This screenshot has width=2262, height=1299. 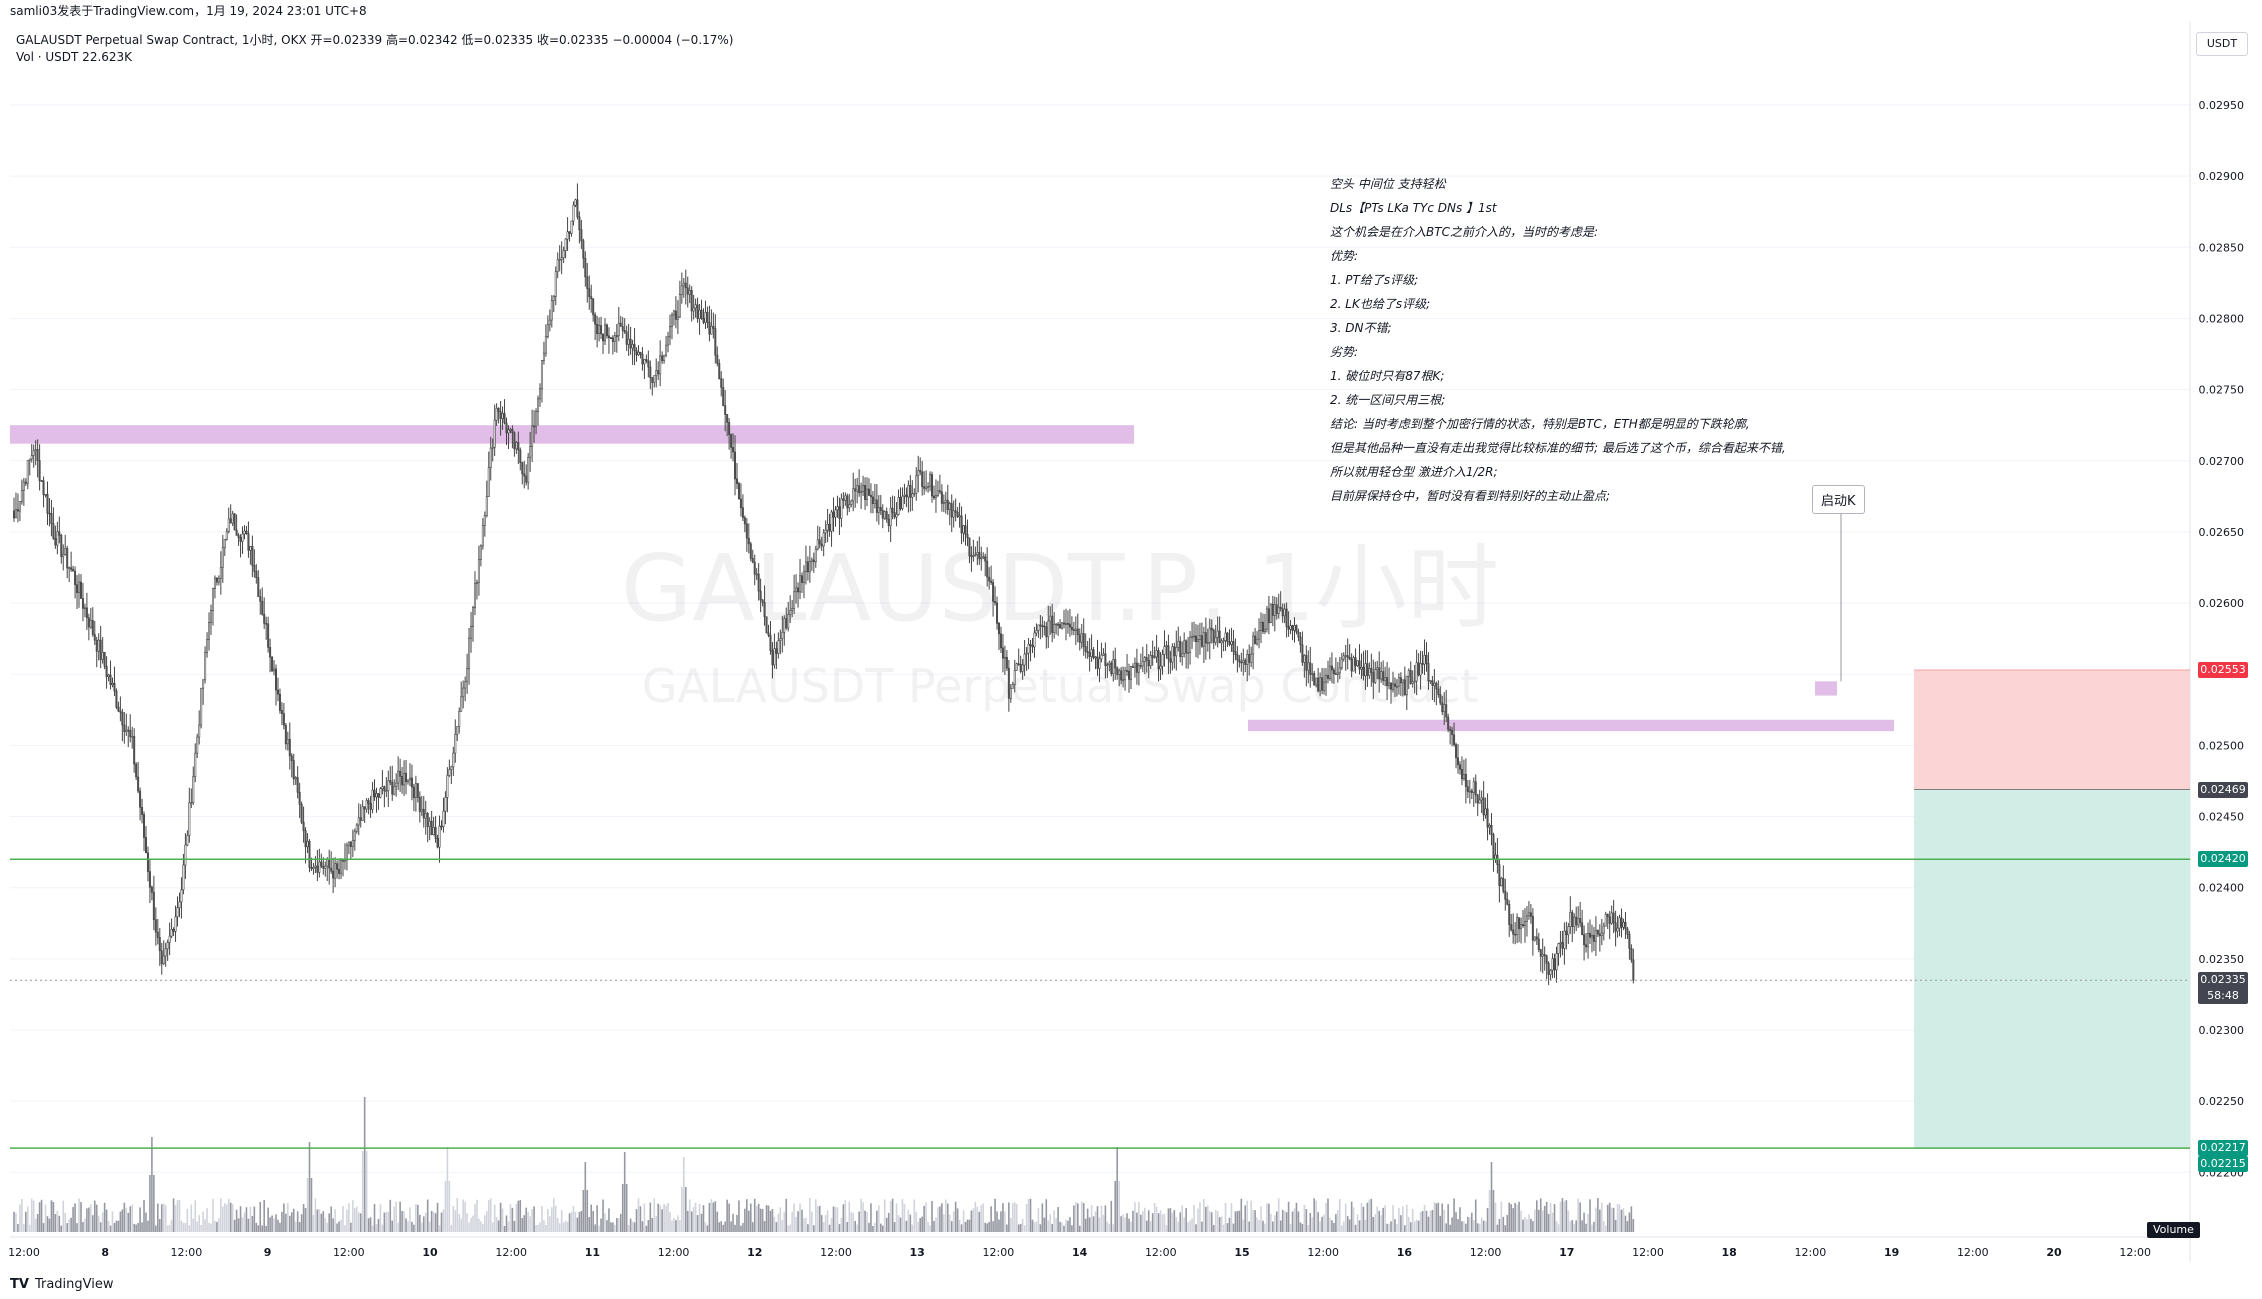 What do you see at coordinates (1540, 424) in the screenshot?
I see `note-line: 结论: 当时考虑到整个加密行情的状态，特别是BTC，ETH都是明显的下跌轮廓,` at bounding box center [1540, 424].